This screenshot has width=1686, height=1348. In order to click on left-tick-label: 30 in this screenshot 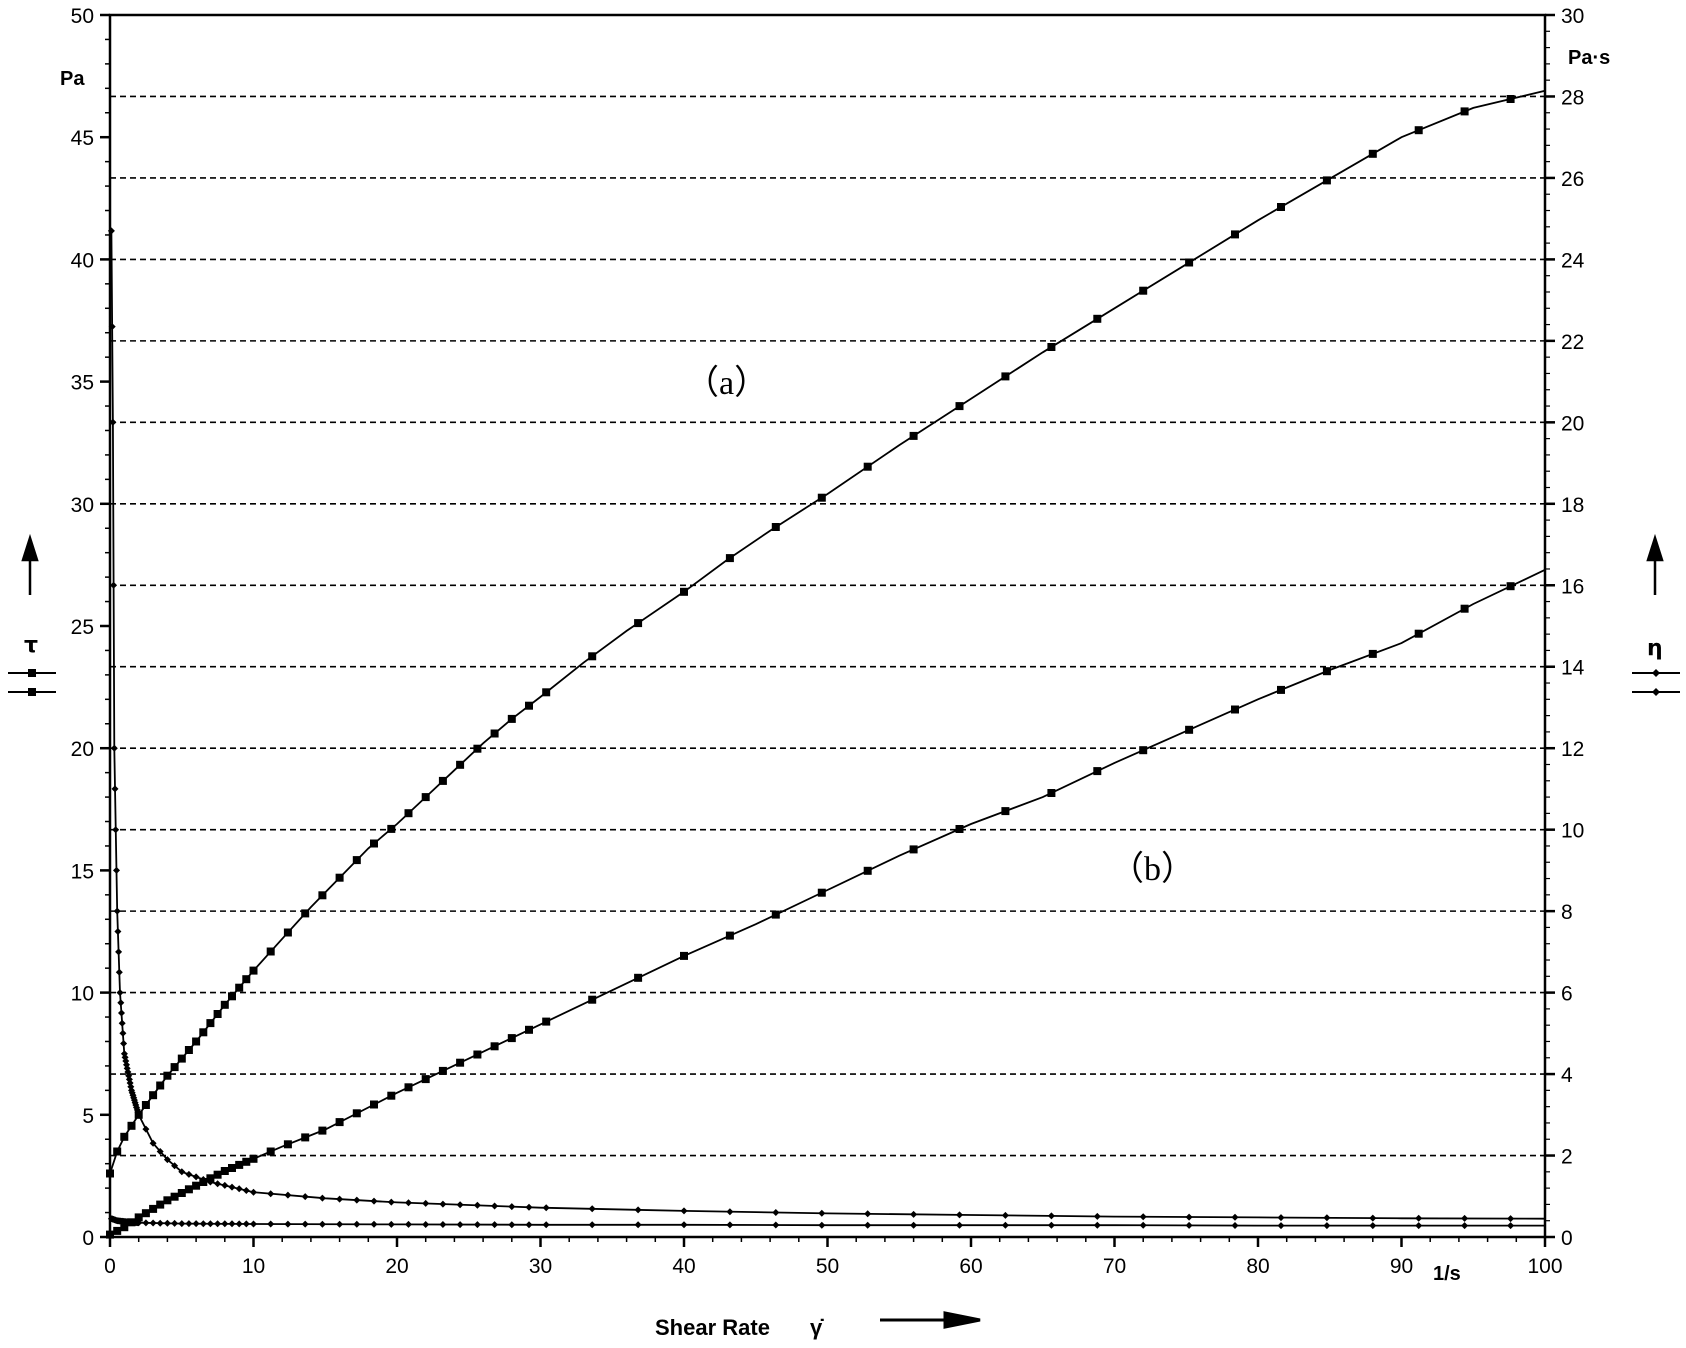, I will do `click(82, 505)`.